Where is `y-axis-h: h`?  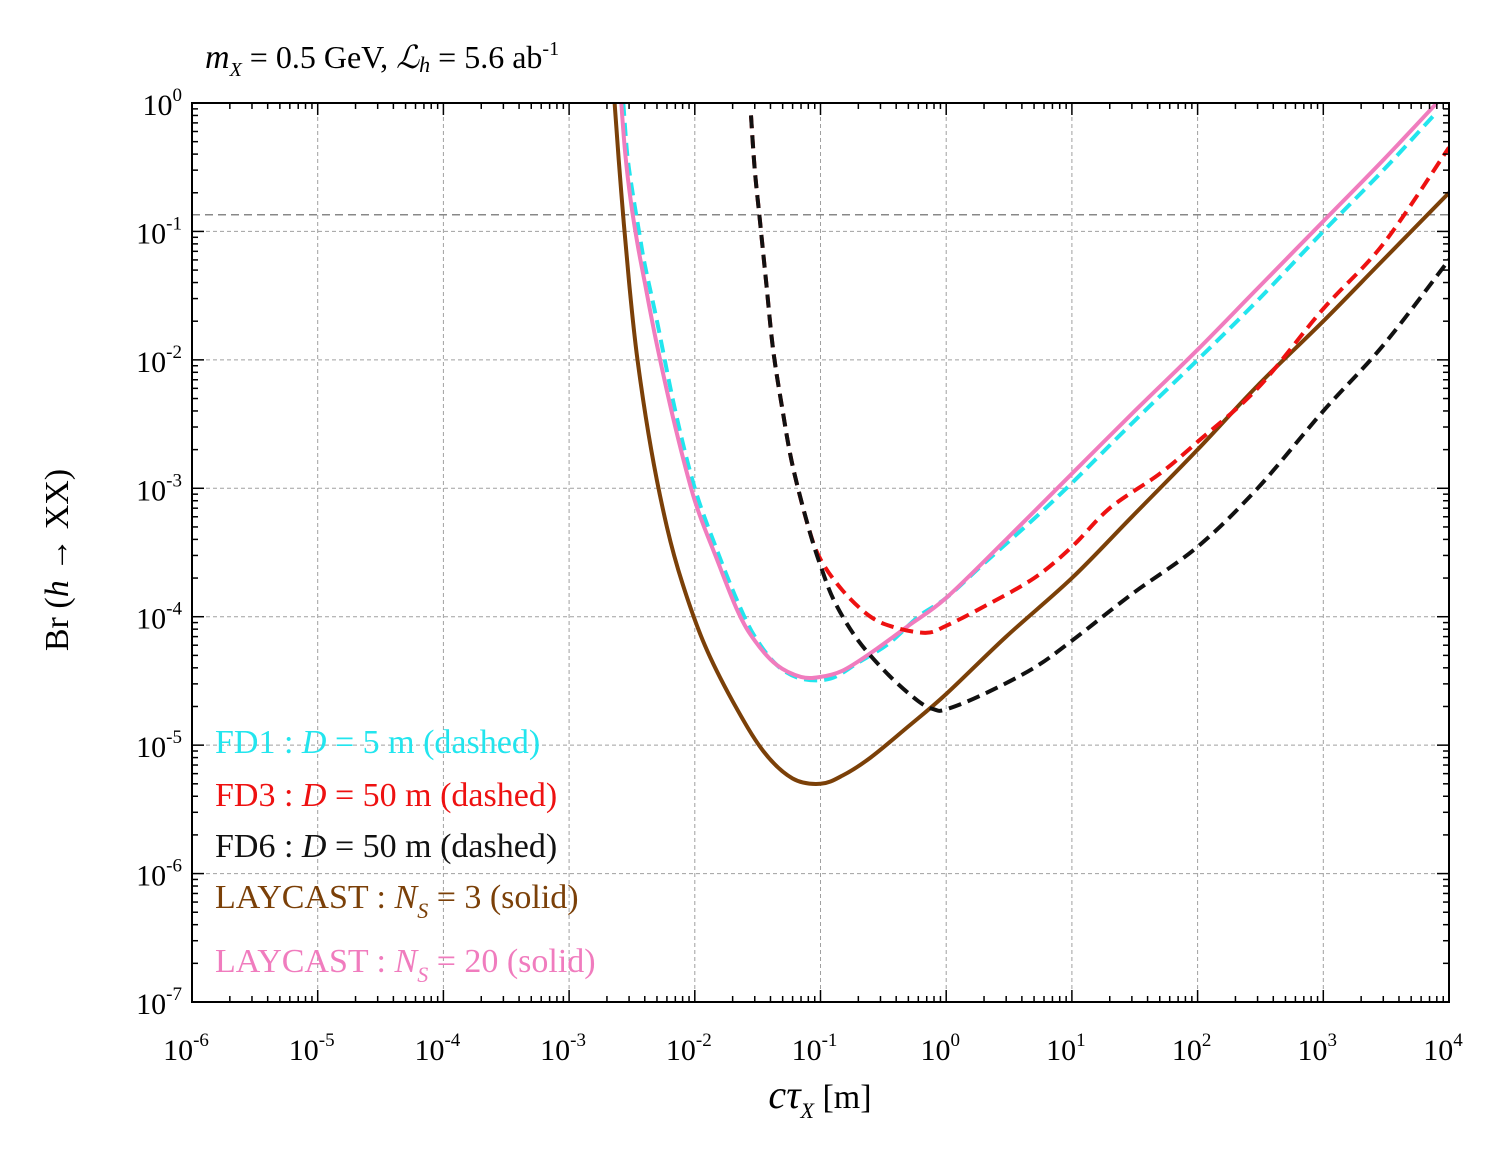 y-axis-h: h is located at coordinates (57, 588).